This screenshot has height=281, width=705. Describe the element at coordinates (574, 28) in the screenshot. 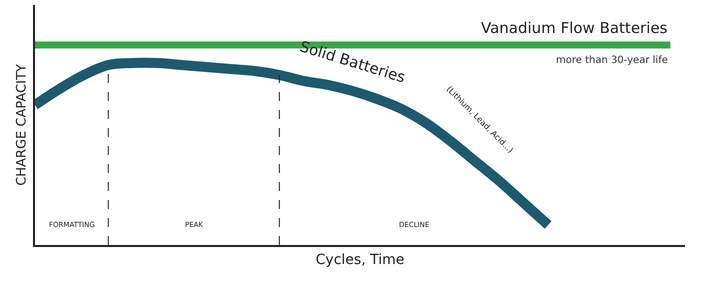

I see `series-label: Vanadium Flow Batteries` at that location.